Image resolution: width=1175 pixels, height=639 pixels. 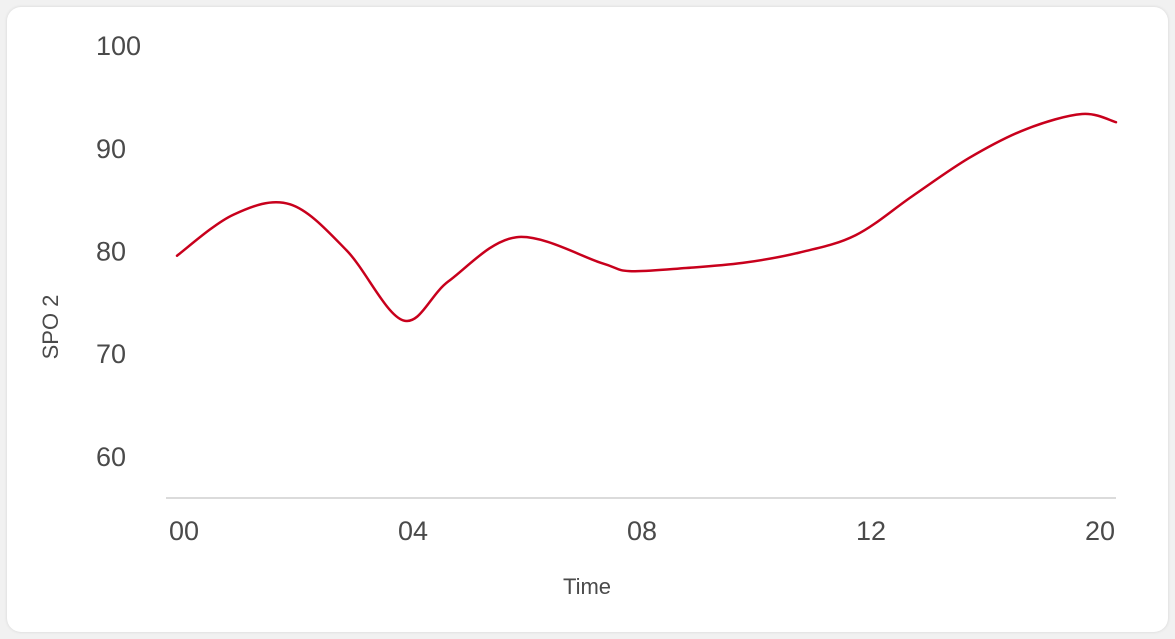 I want to click on y-tick-label: 90, so click(x=111, y=149).